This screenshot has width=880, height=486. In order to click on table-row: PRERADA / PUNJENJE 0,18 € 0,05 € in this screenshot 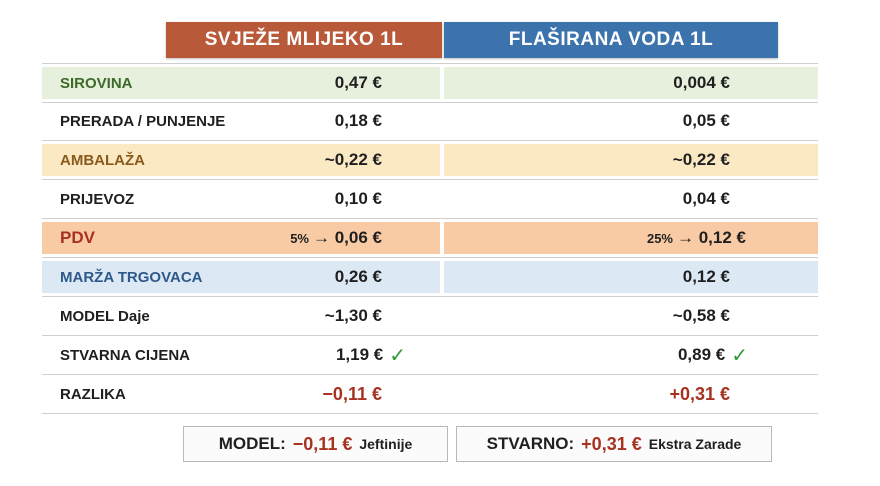, I will do `click(430, 121)`.